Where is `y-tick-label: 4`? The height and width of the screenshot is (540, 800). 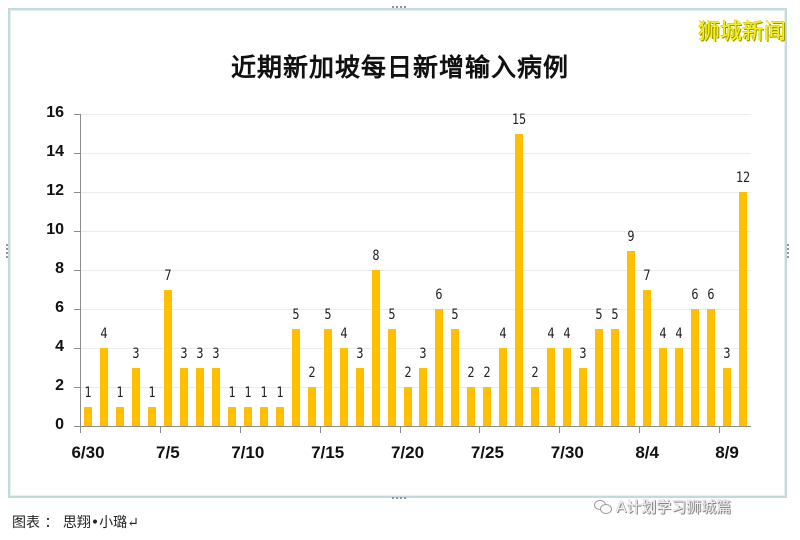 y-tick-label: 4 is located at coordinates (59, 346).